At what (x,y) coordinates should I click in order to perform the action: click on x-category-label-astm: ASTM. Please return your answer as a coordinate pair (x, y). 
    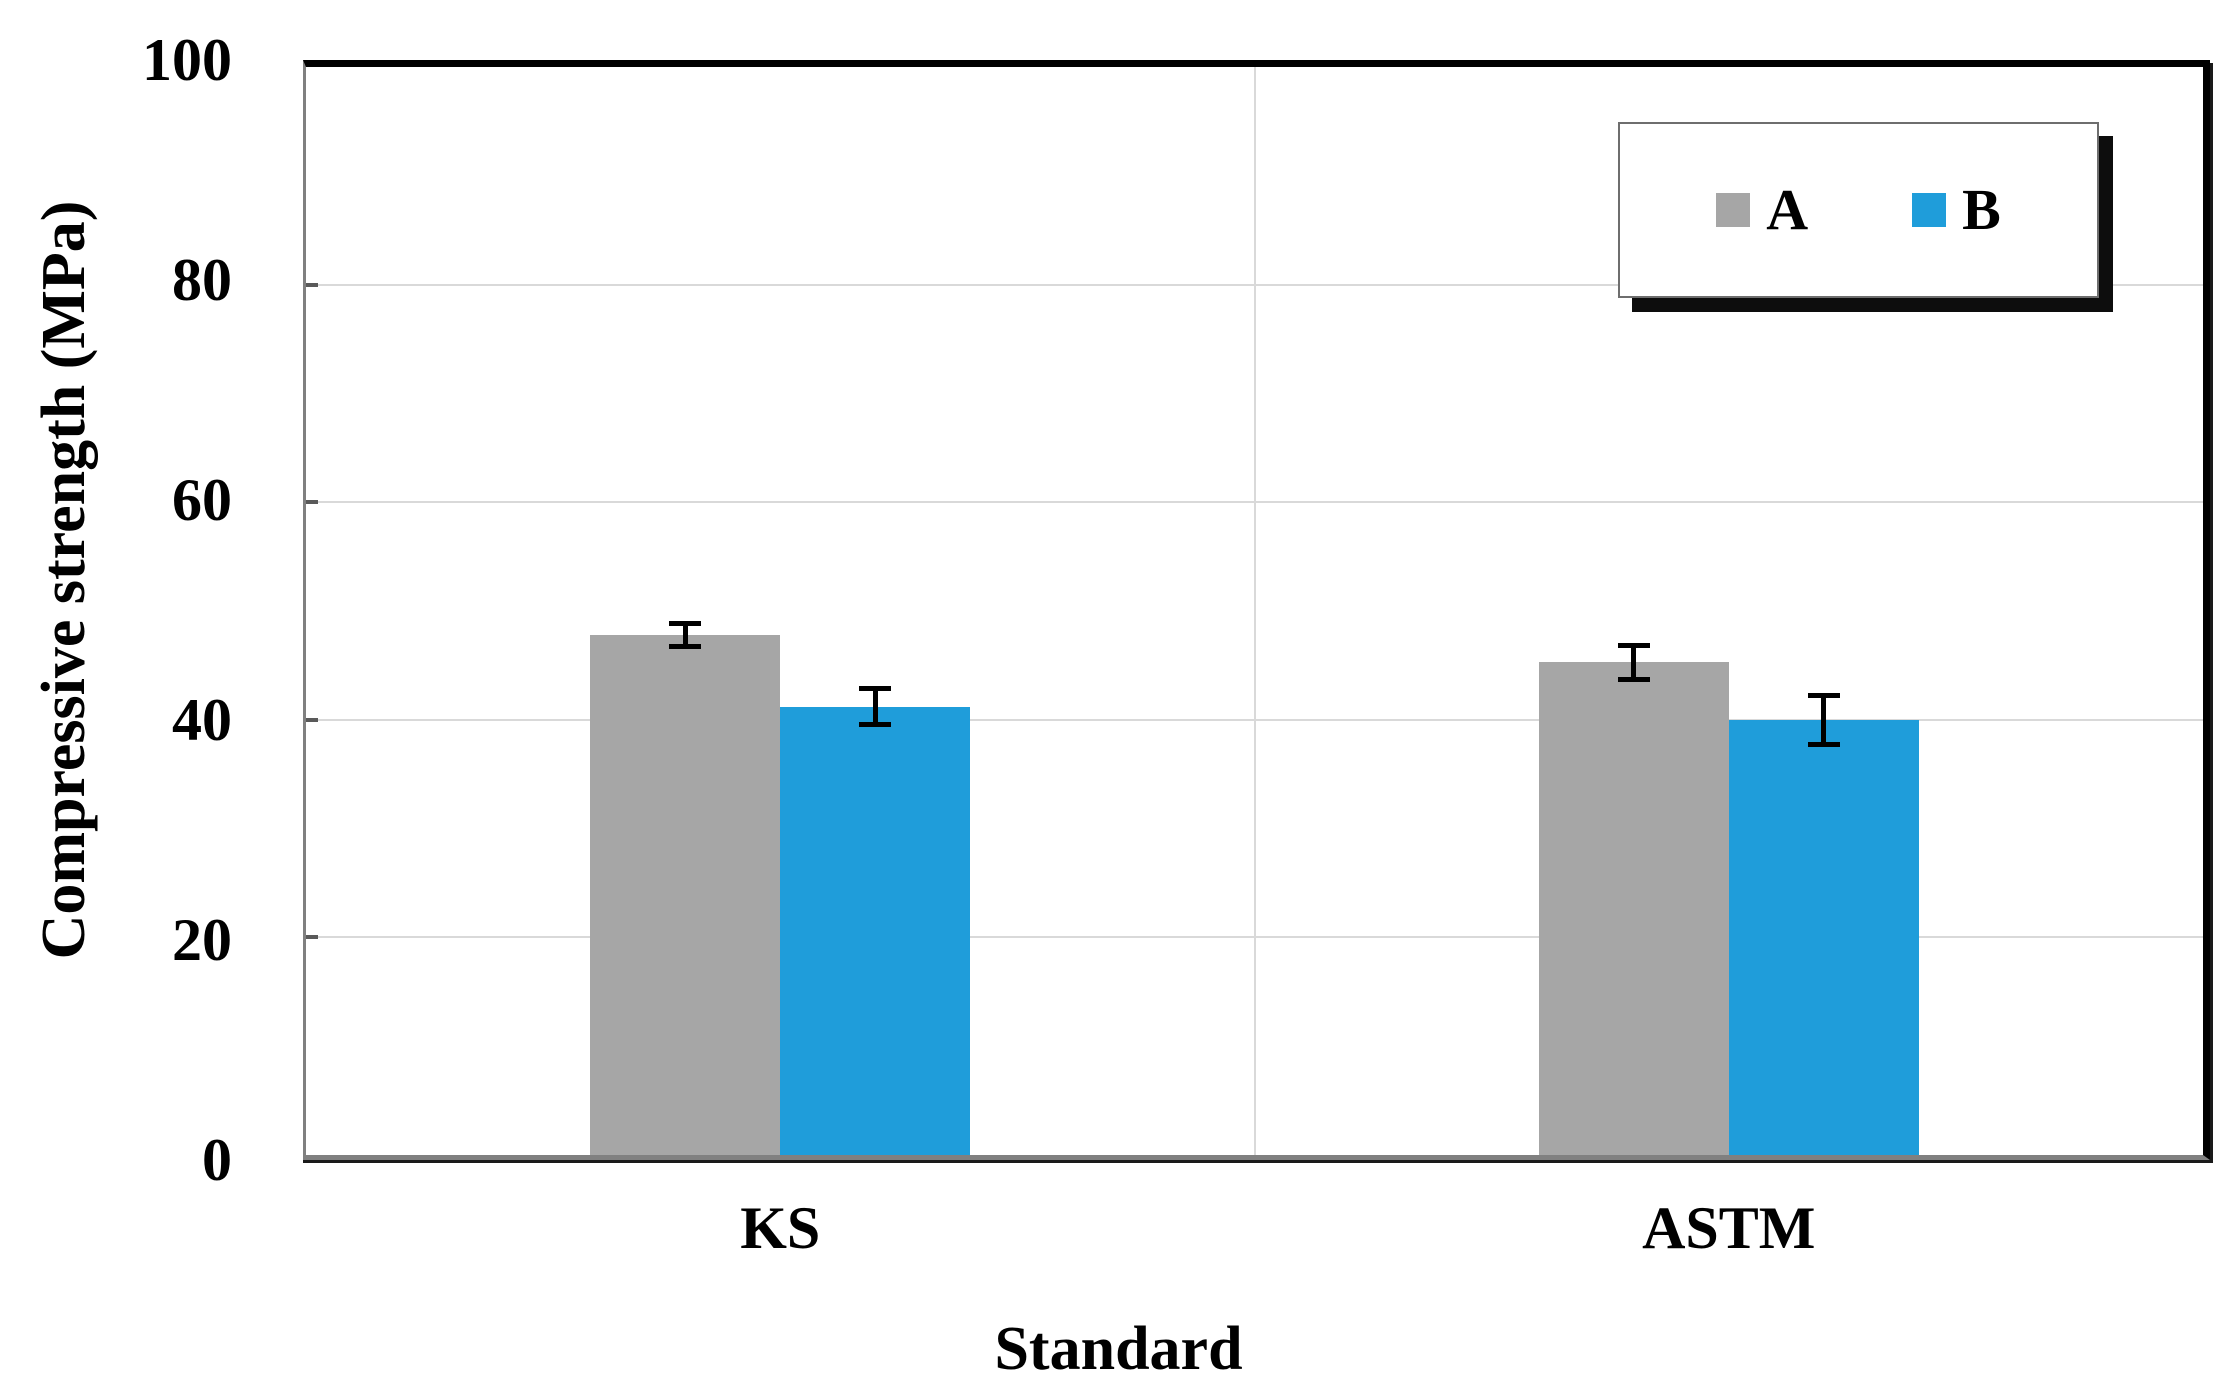
    Looking at the image, I should click on (1729, 1228).